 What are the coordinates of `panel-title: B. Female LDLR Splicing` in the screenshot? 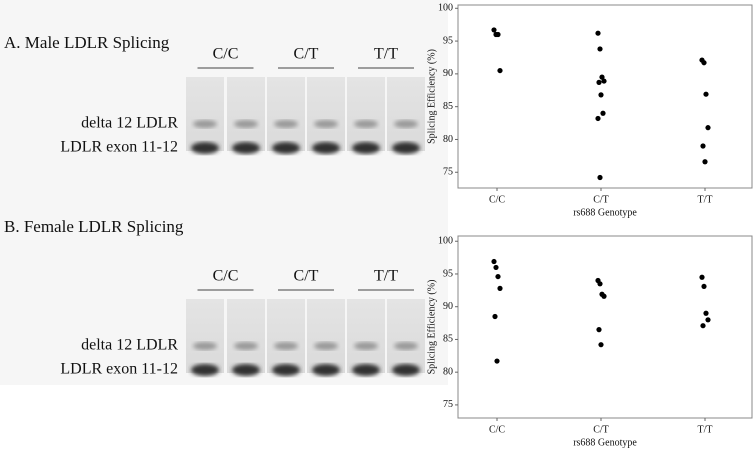 It's located at (94, 226).